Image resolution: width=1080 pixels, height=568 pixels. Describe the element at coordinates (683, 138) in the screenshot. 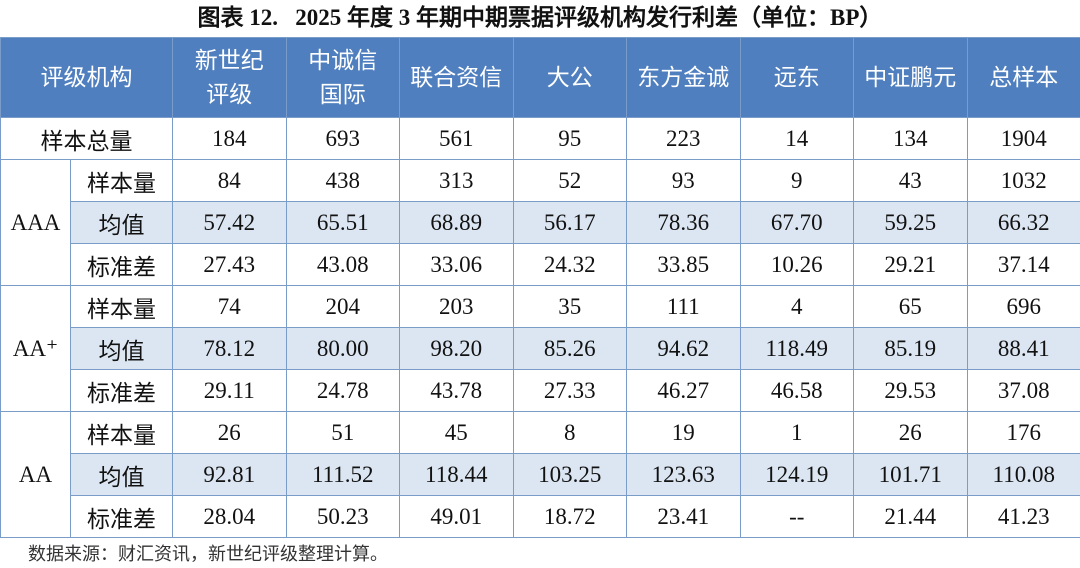

I see `cell: 223` at that location.